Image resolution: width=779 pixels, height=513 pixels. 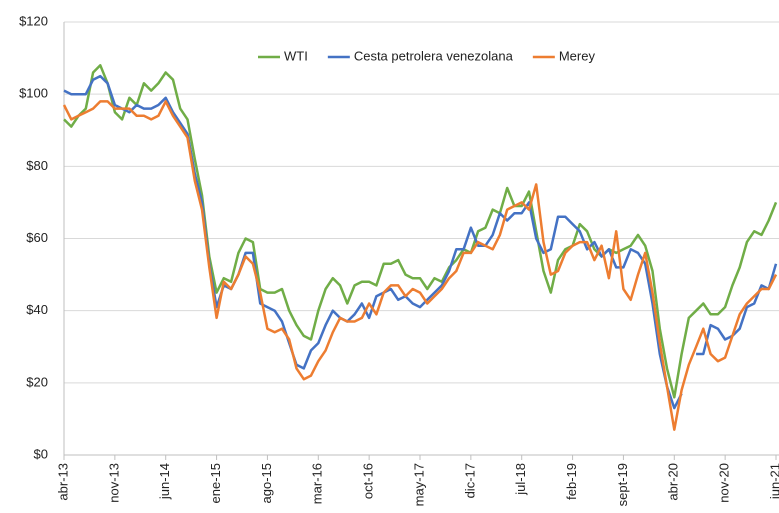 I want to click on y-tick-label: $120, so click(x=33, y=20).